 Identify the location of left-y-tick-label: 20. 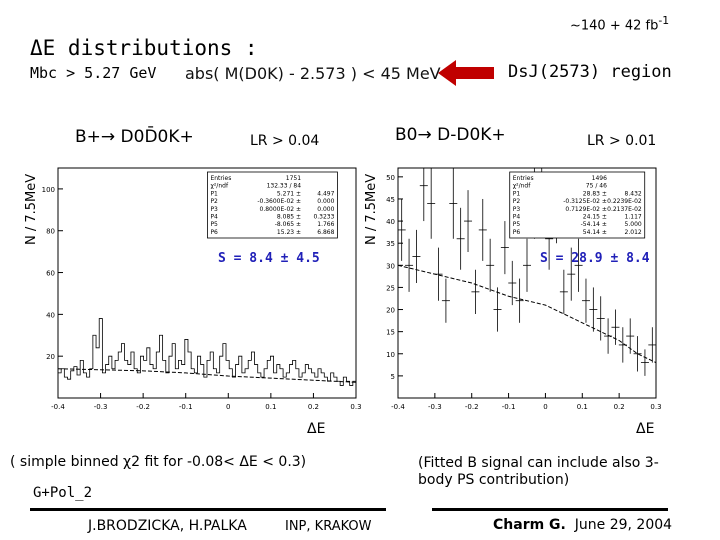
(50, 357).